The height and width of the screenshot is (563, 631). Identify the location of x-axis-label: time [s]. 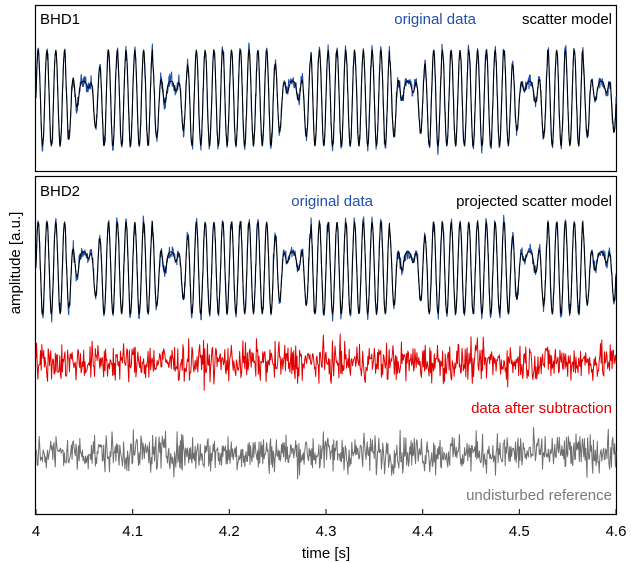
(326, 553).